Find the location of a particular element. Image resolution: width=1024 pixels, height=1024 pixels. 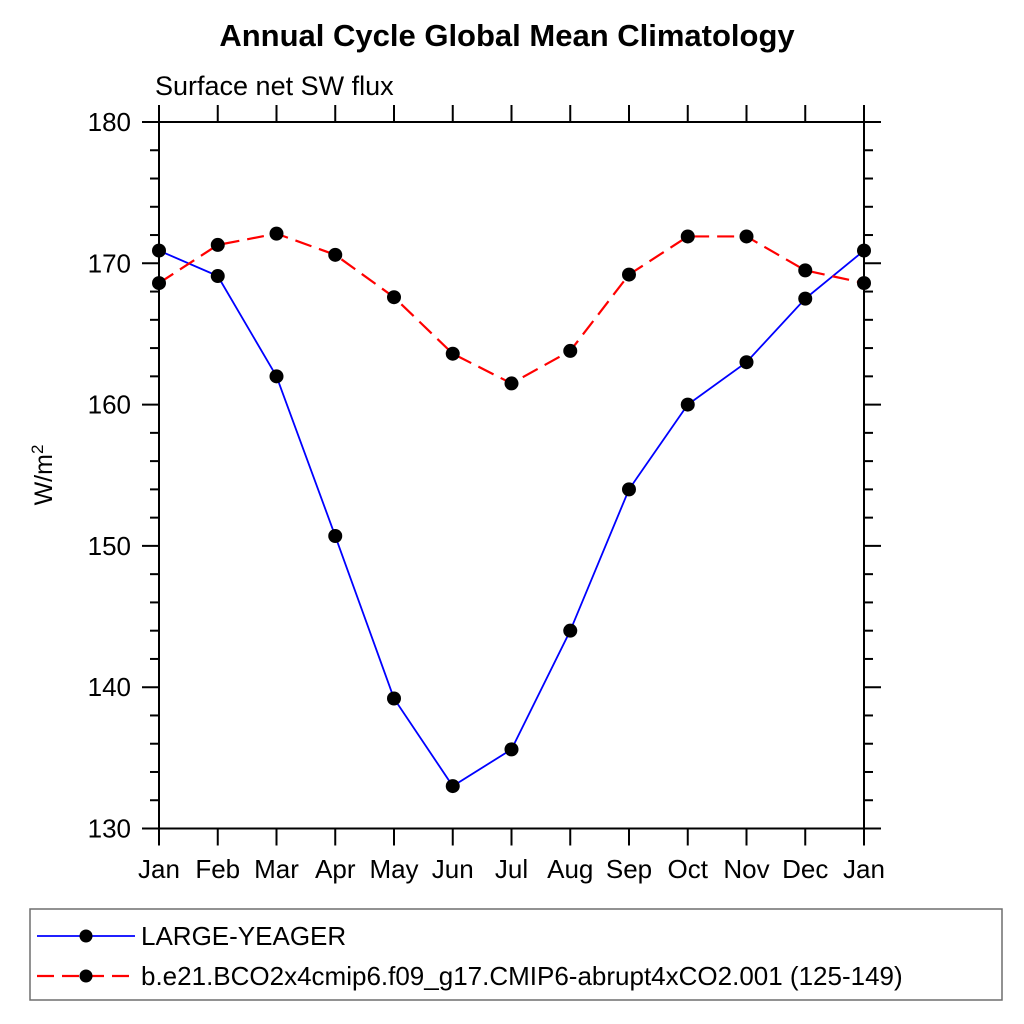

y-tick-label: 180 is located at coordinates (109, 122).